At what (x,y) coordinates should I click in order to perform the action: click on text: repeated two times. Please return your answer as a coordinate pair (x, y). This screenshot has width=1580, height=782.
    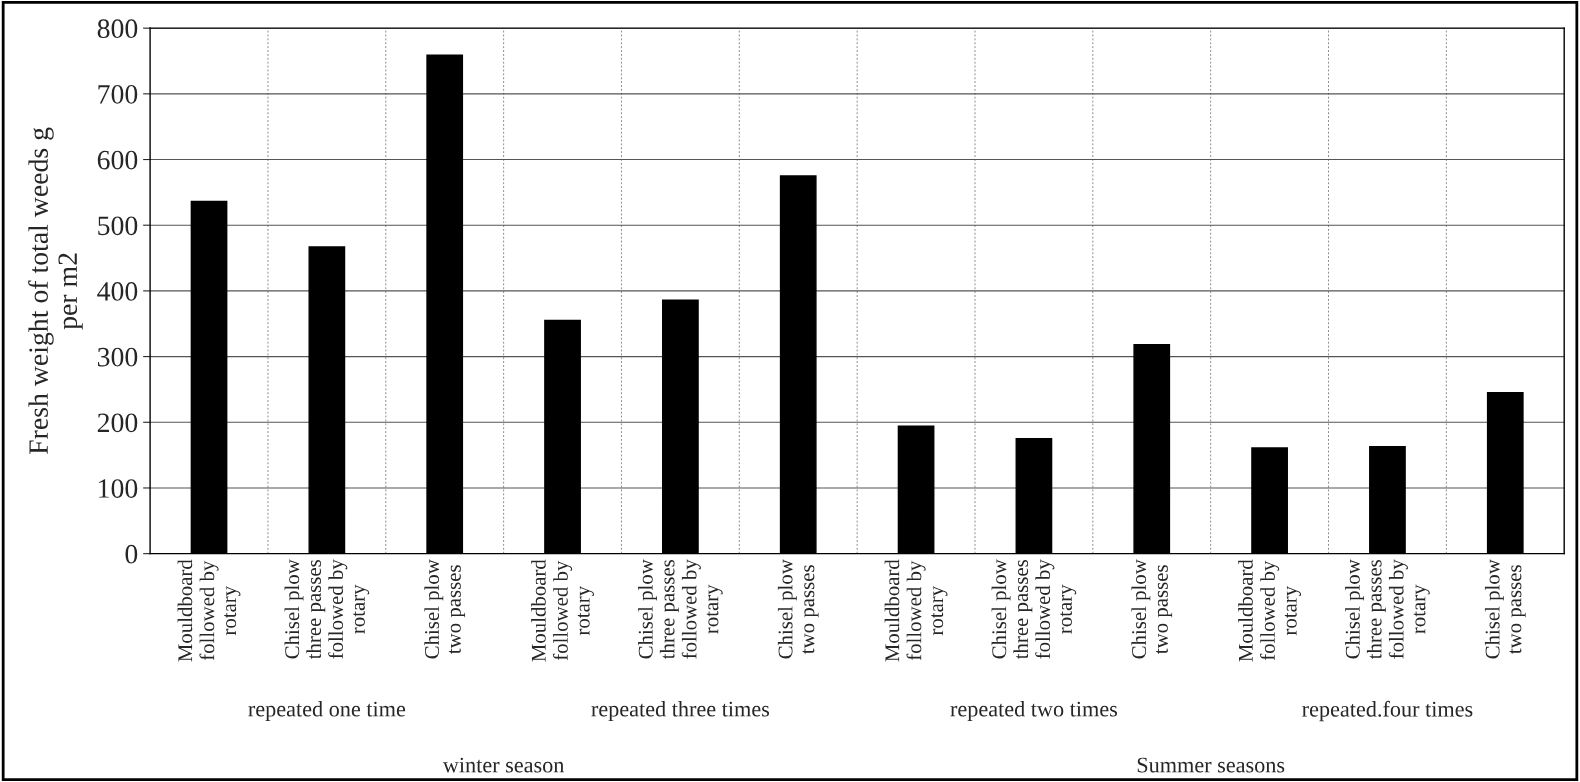
    Looking at the image, I should click on (1034, 711).